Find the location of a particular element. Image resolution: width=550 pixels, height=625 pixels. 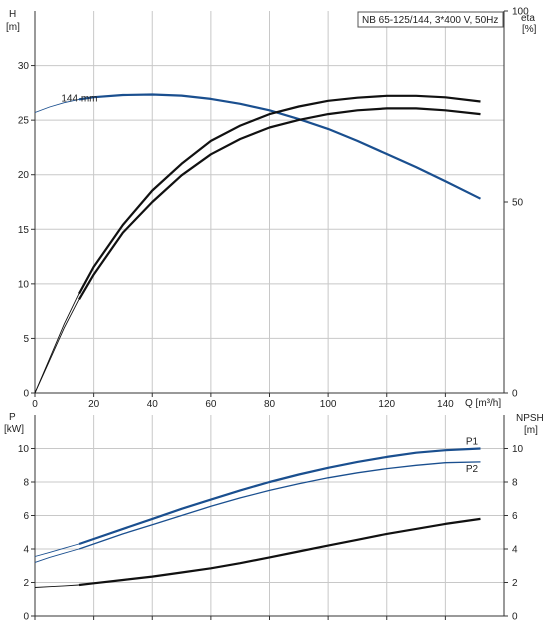

bottom-left-tick-label: 6 is located at coordinates (26, 516).